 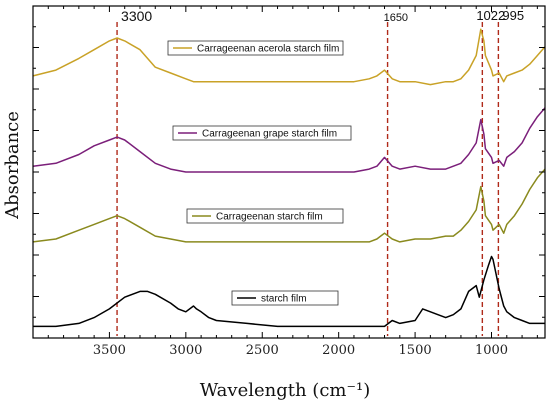 I want to click on marker-label-3300: 3300, so click(x=136, y=16).